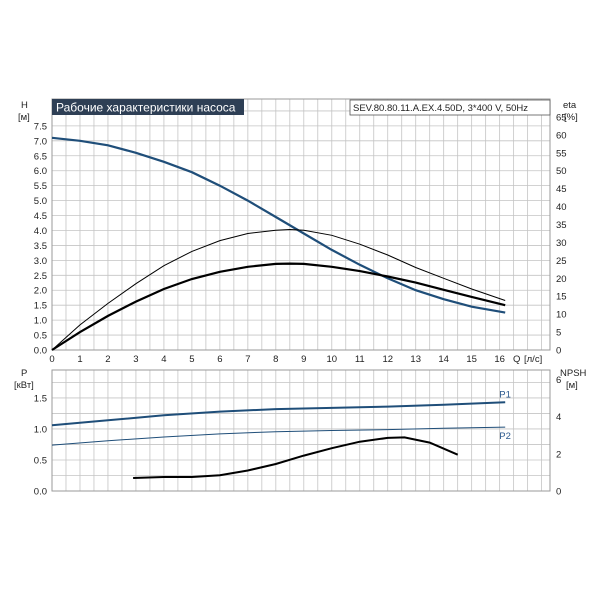 Image resolution: width=600 pixels, height=600 pixels. Describe the element at coordinates (40, 306) in the screenshot. I see `y-tick-label: 1.5` at that location.